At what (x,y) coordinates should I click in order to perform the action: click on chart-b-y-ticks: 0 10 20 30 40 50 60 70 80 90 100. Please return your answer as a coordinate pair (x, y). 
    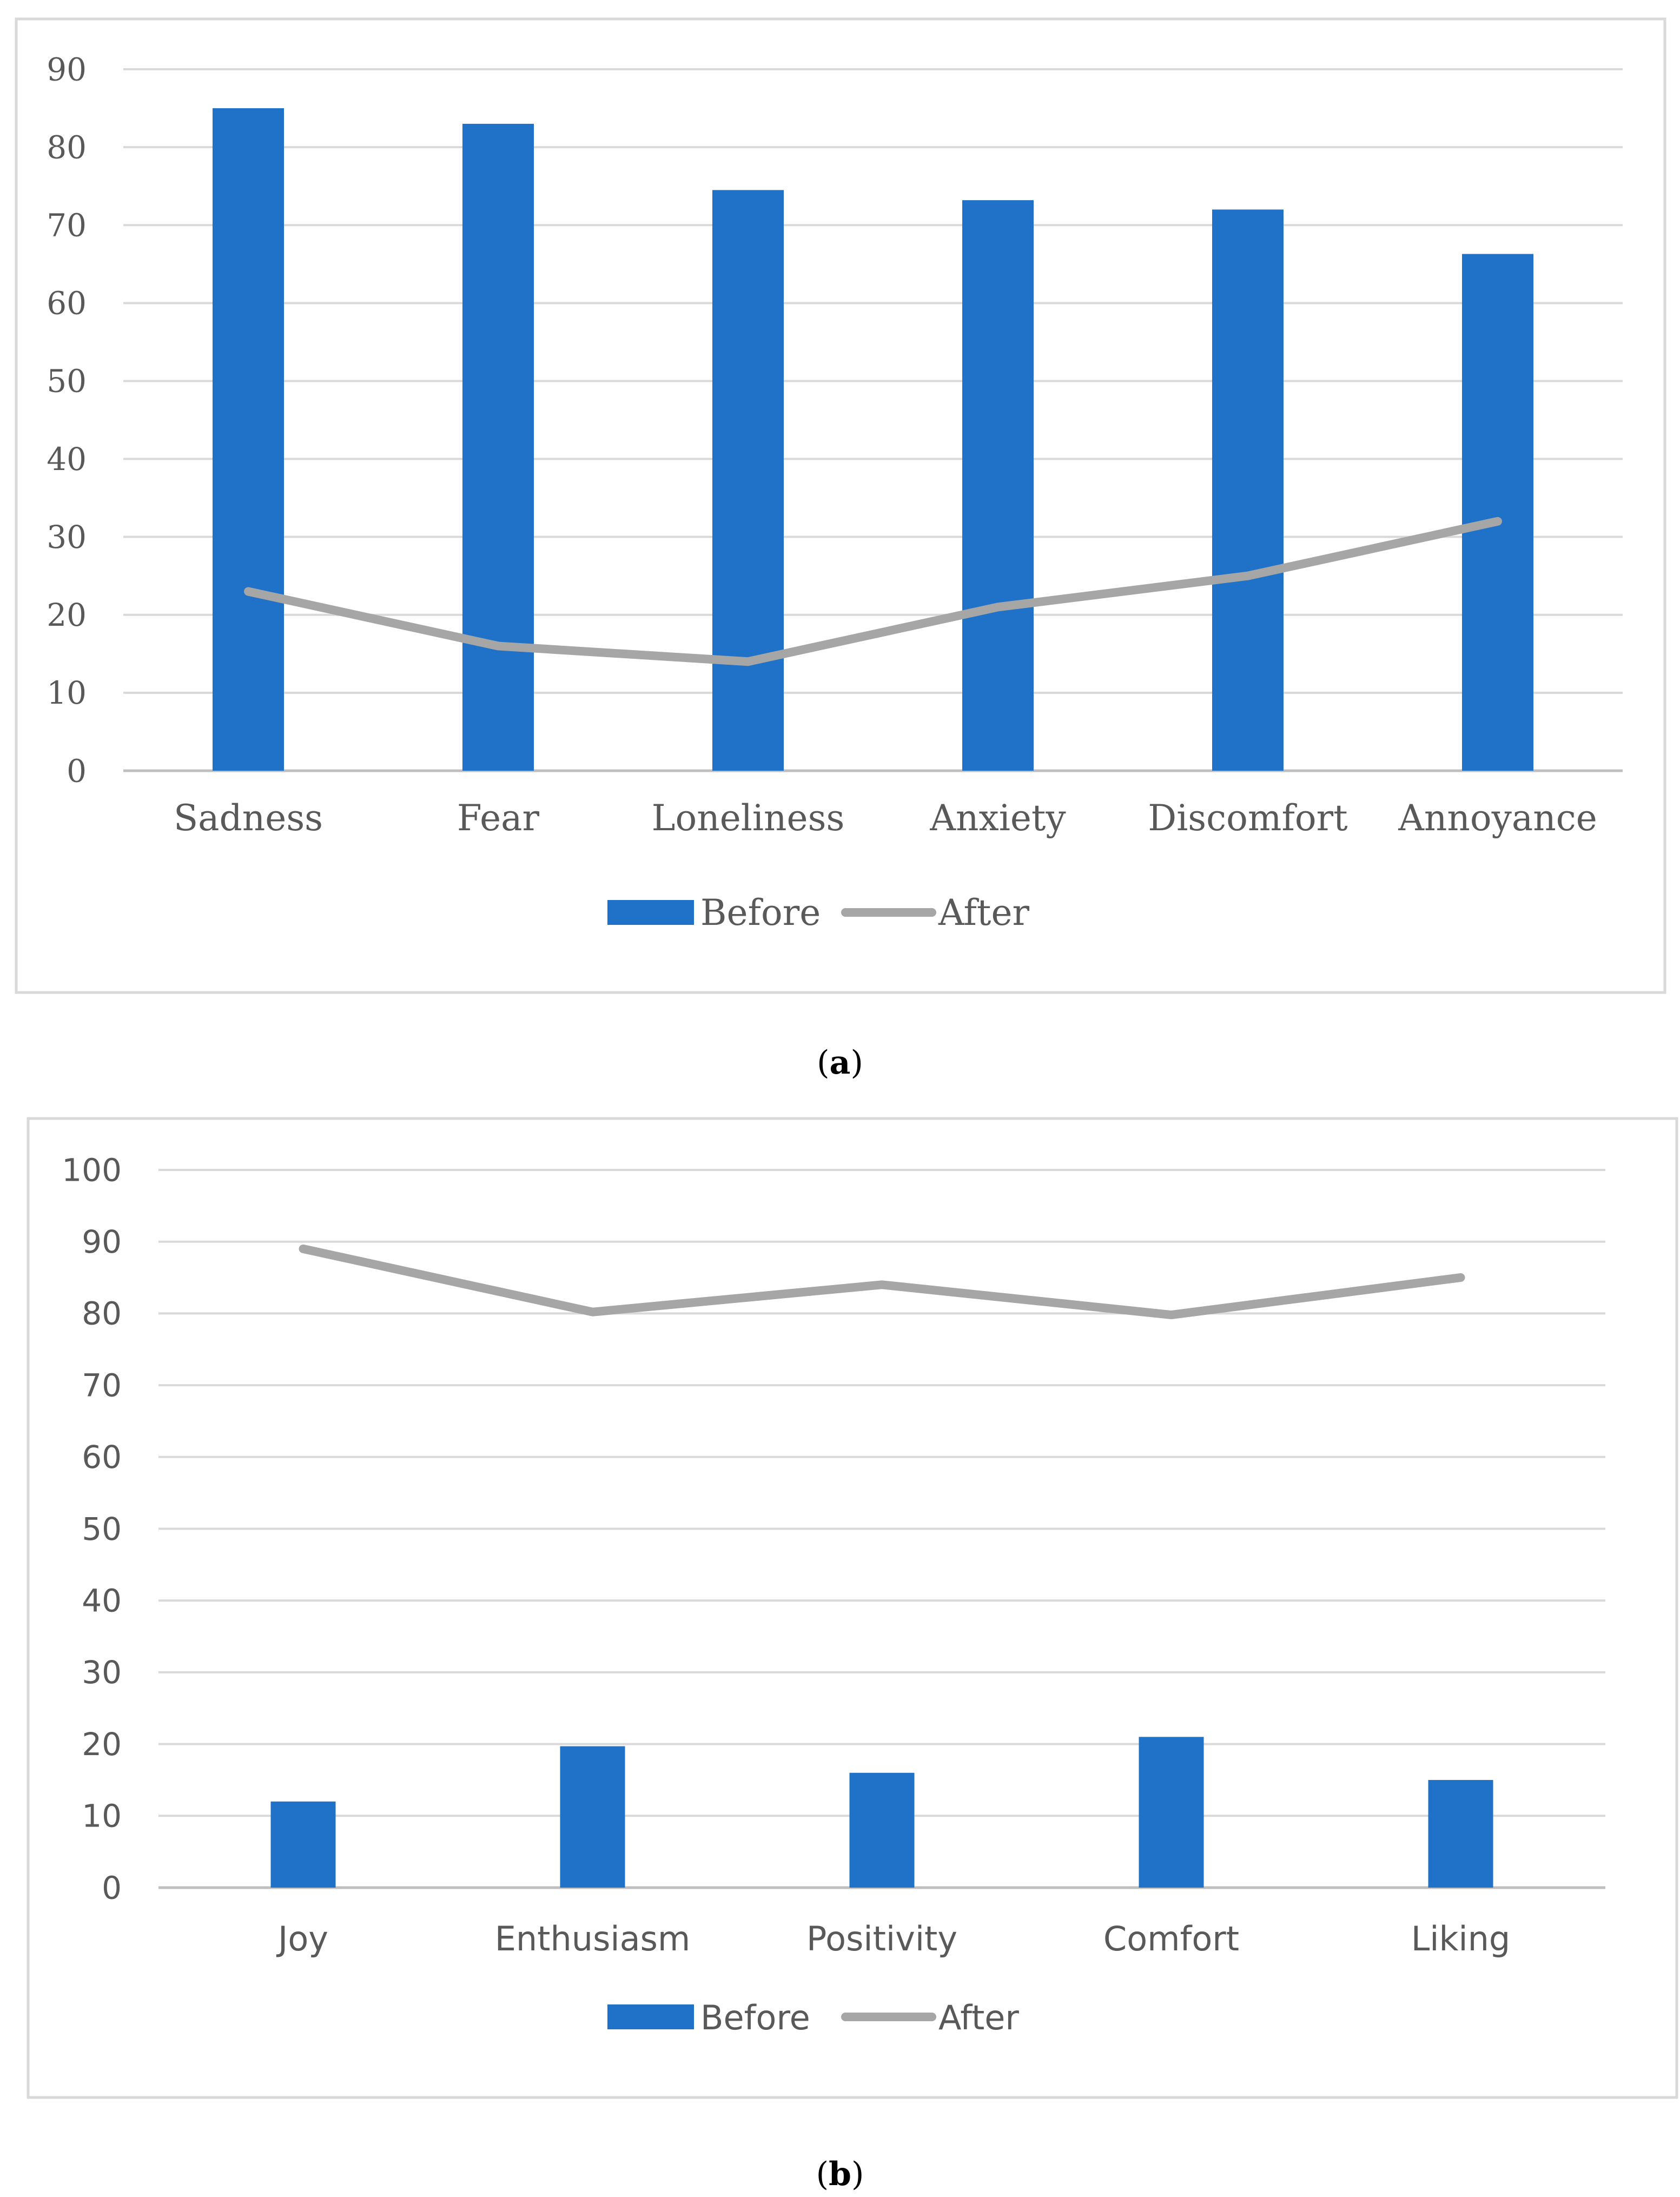
    Looking at the image, I should click on (92, 1529).